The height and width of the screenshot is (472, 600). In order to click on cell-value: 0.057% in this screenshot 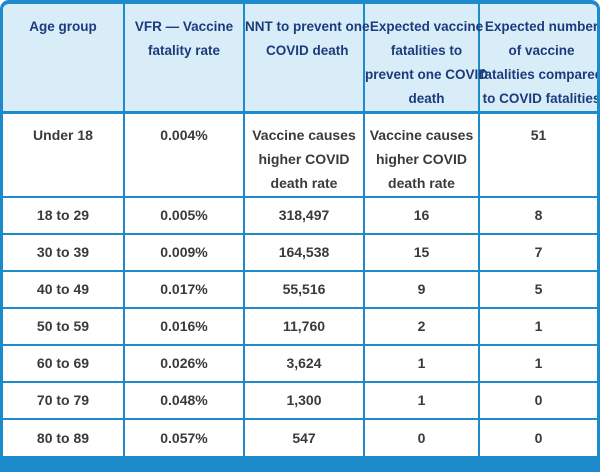, I will do `click(184, 437)`.